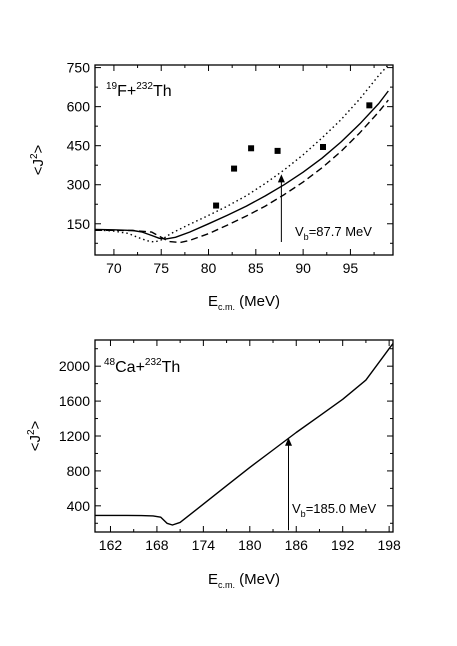  What do you see at coordinates (79, 185) in the screenshot?
I see `y-tick-label: 300` at bounding box center [79, 185].